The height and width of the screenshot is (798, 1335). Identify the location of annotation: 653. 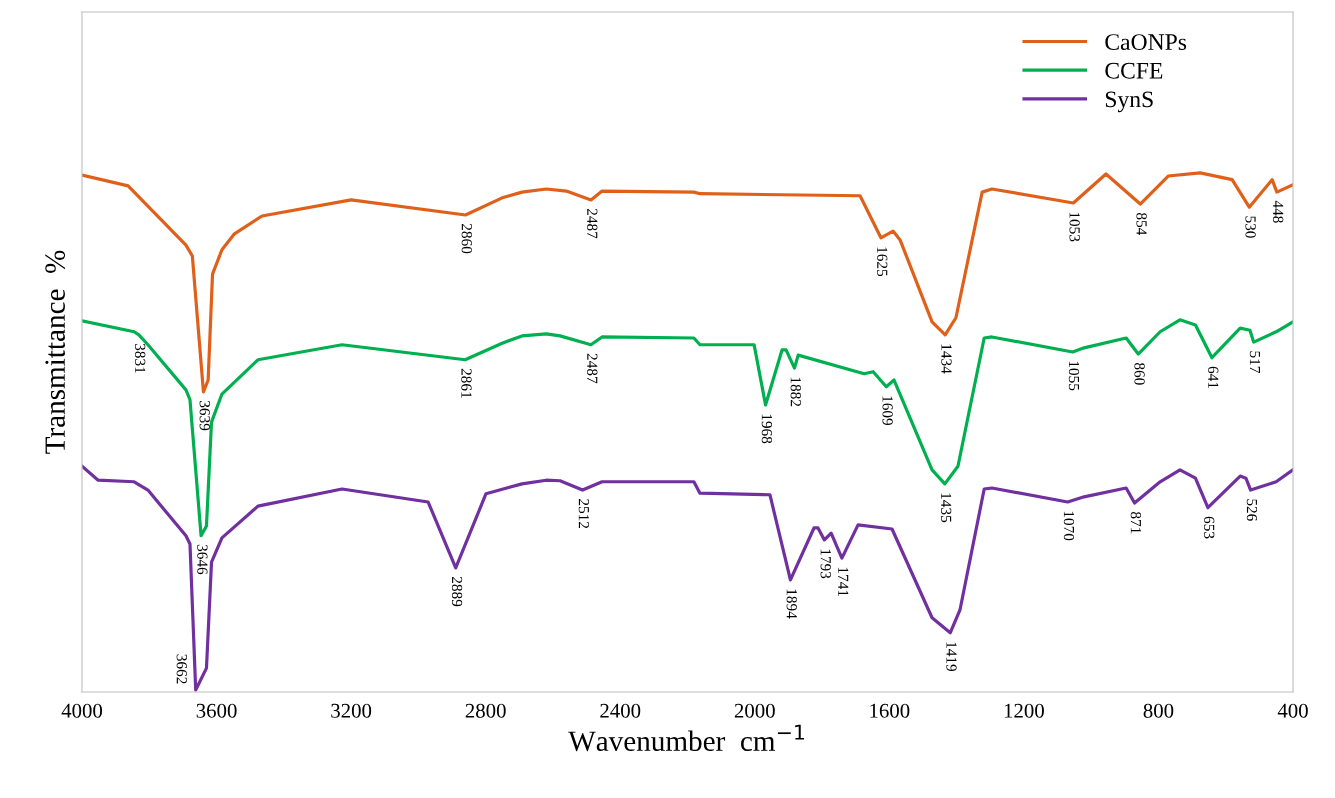
(1209, 527).